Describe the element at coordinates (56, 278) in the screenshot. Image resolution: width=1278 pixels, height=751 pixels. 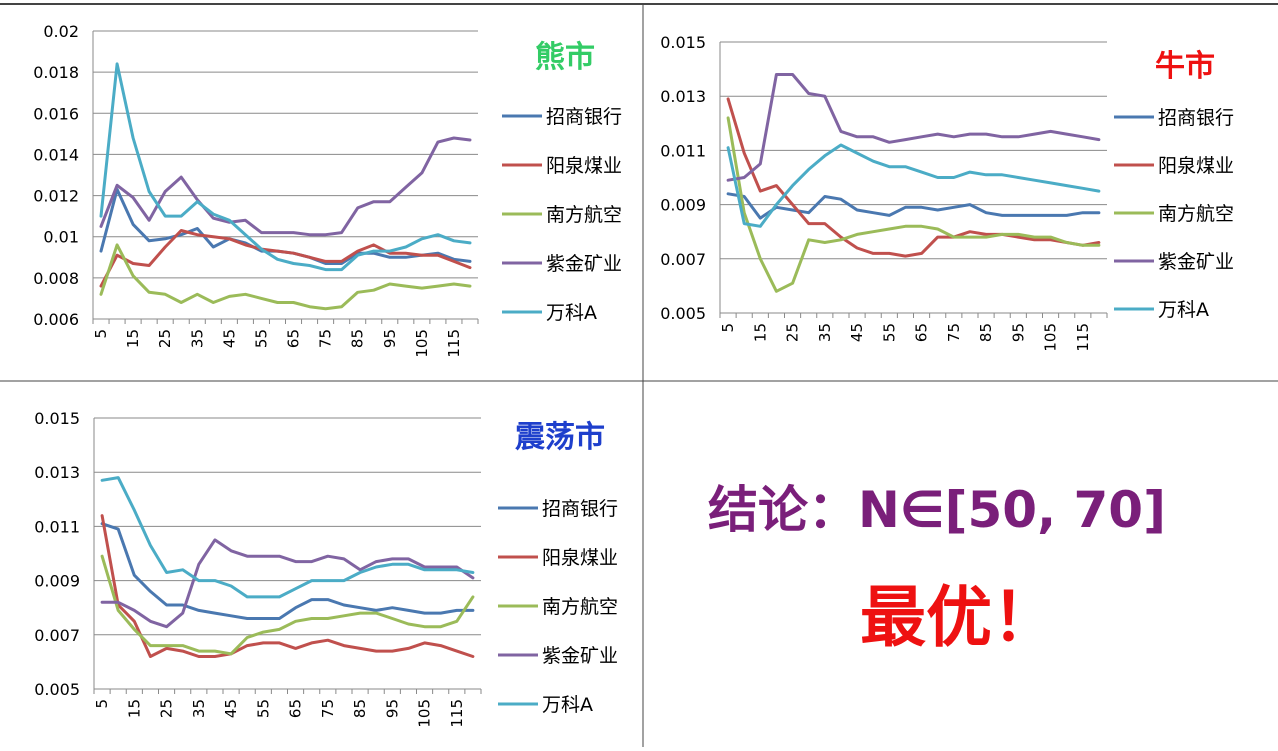
I see `y-tick-label: 0.008` at that location.